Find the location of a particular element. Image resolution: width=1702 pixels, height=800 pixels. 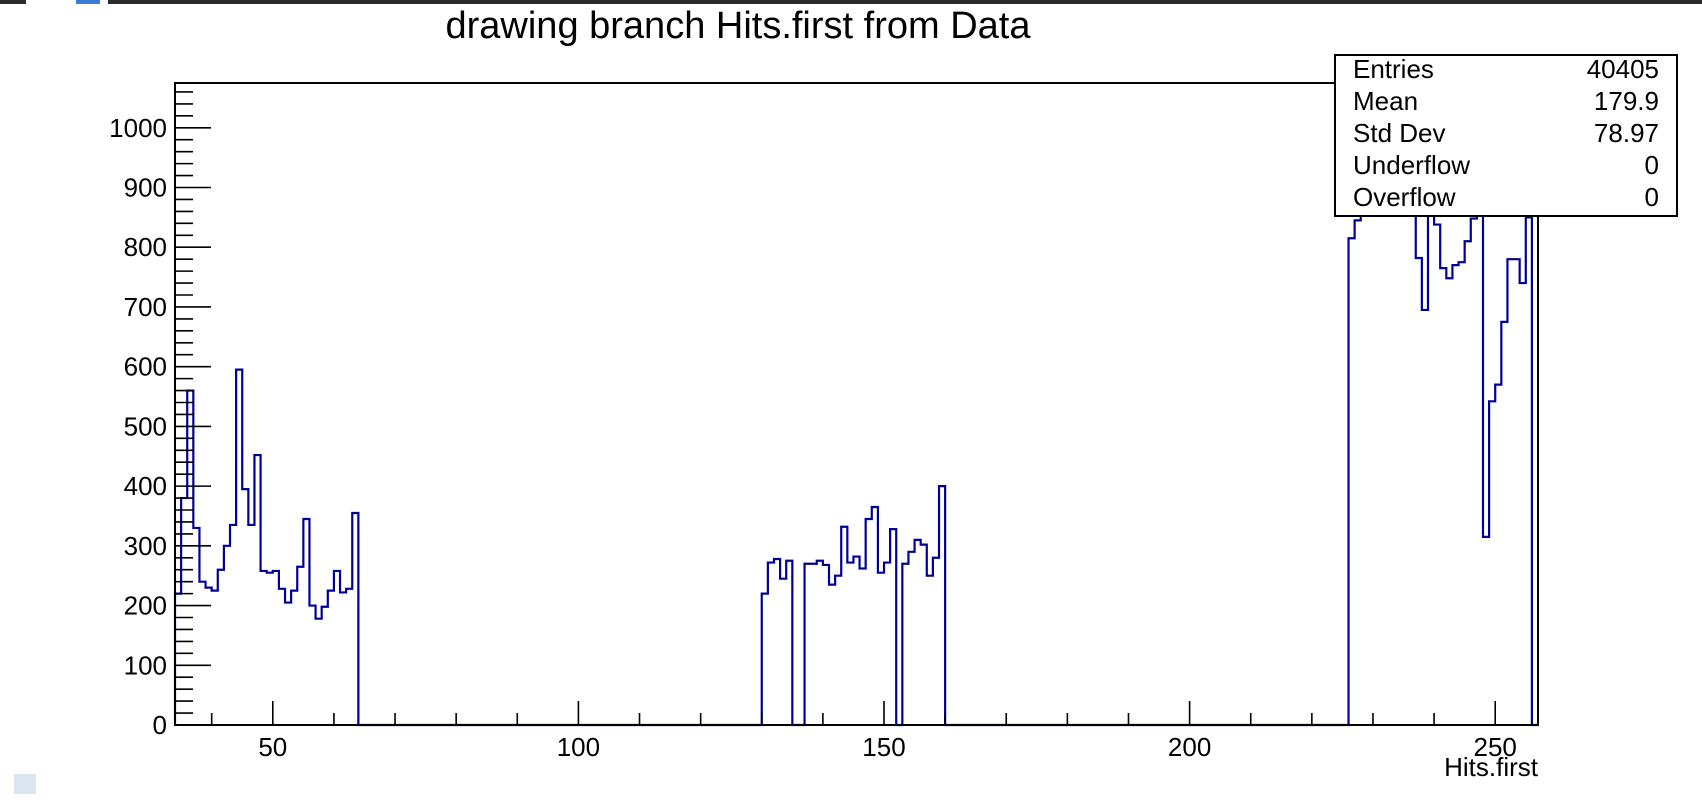

stats-value: 78.97 is located at coordinates (1626, 133).